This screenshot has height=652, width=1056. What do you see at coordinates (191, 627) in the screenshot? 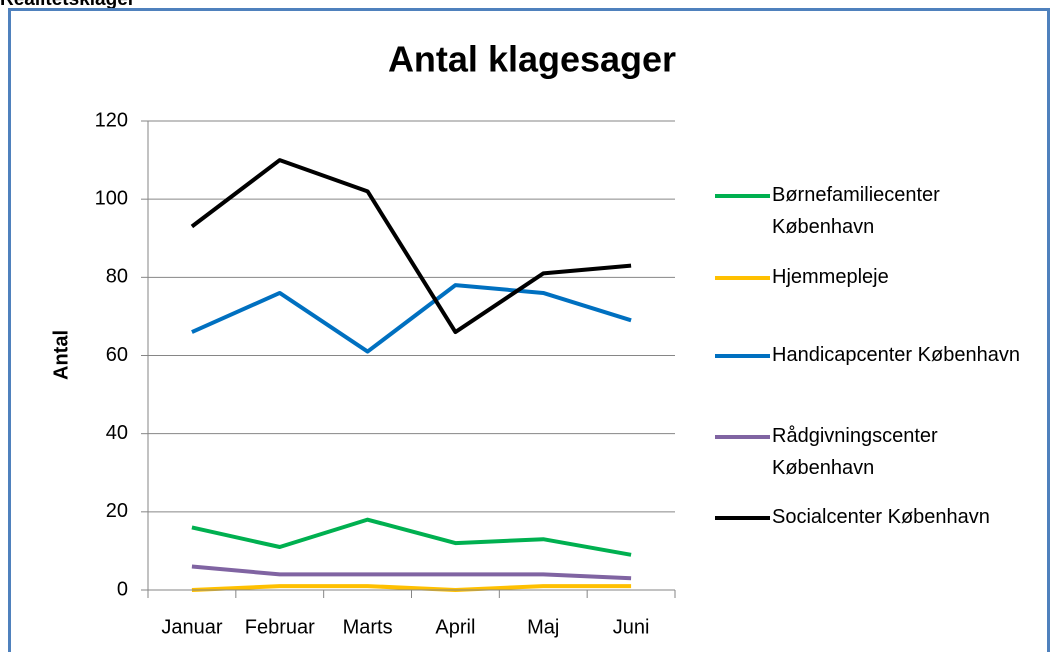
I see `x-tick-label: Januar` at bounding box center [191, 627].